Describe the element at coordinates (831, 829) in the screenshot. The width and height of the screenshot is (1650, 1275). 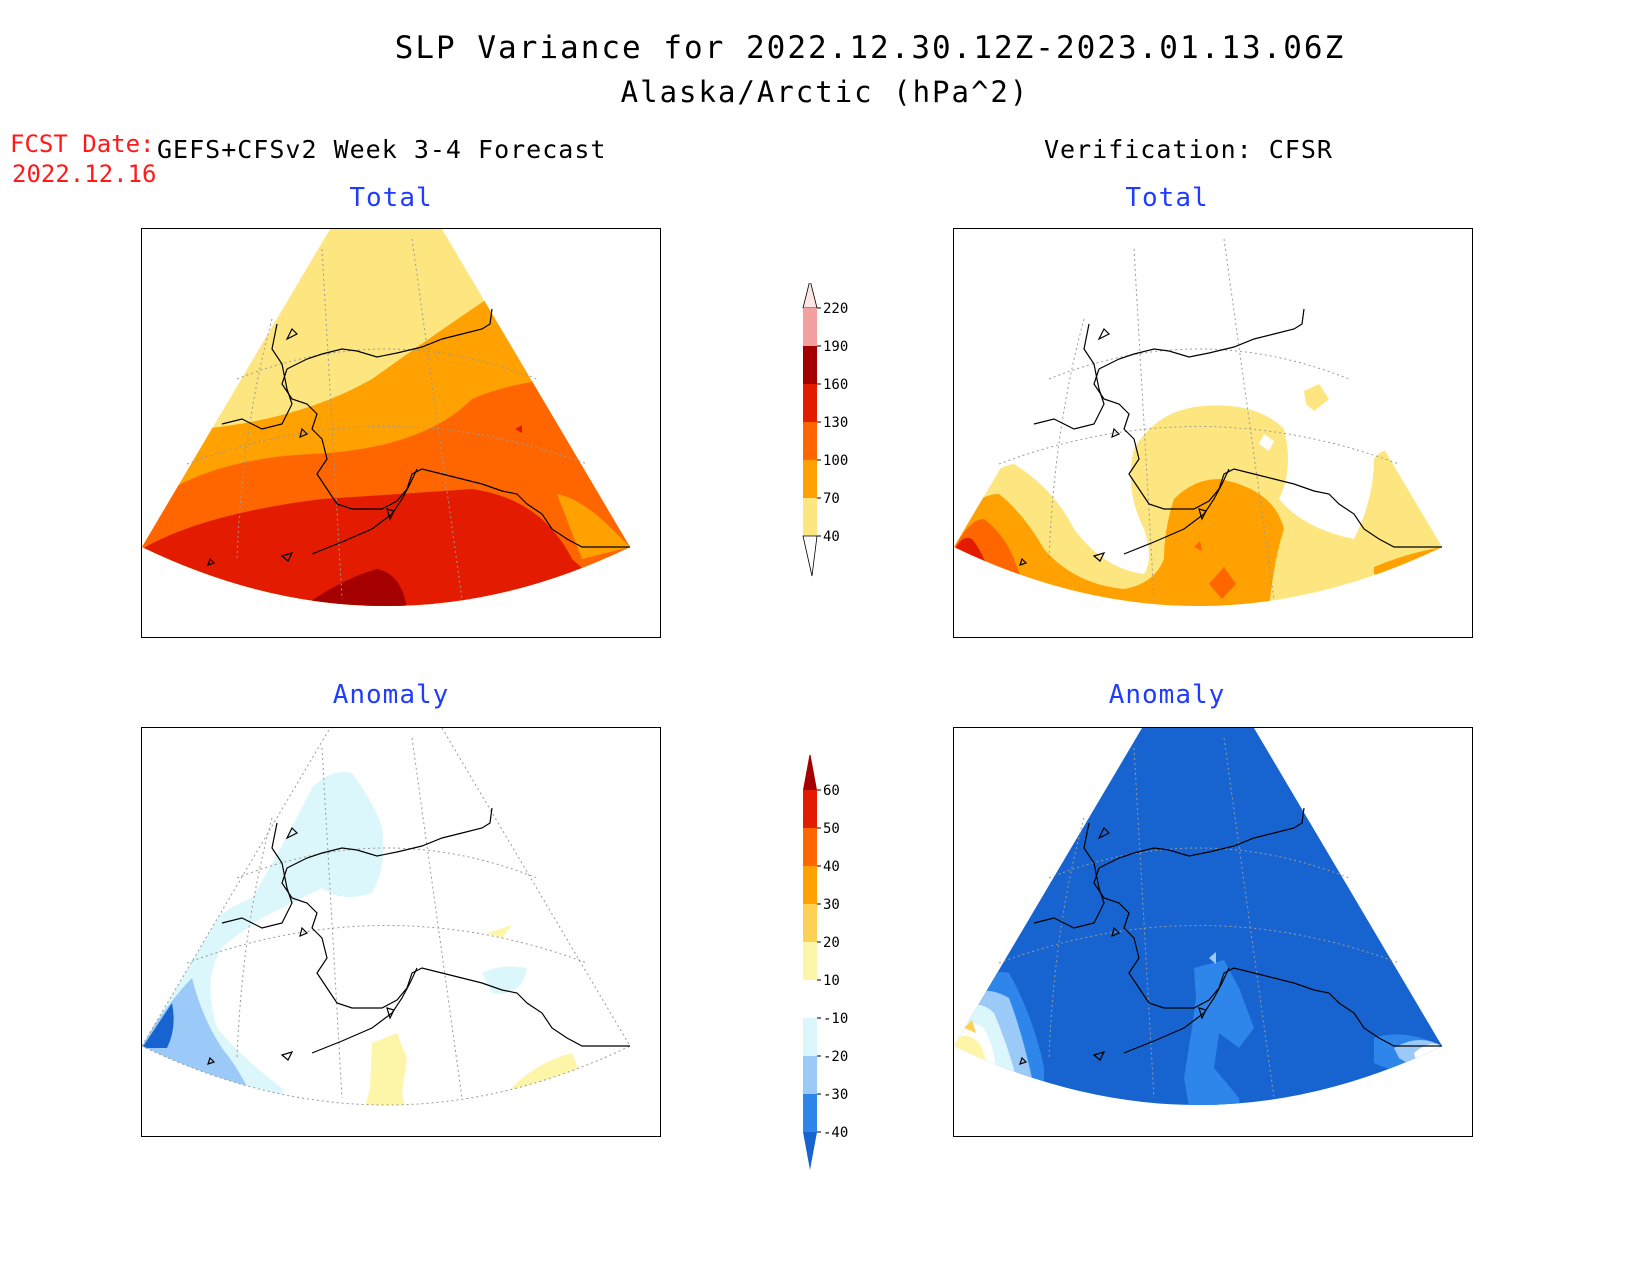
I see `colorbar-label: 50` at that location.